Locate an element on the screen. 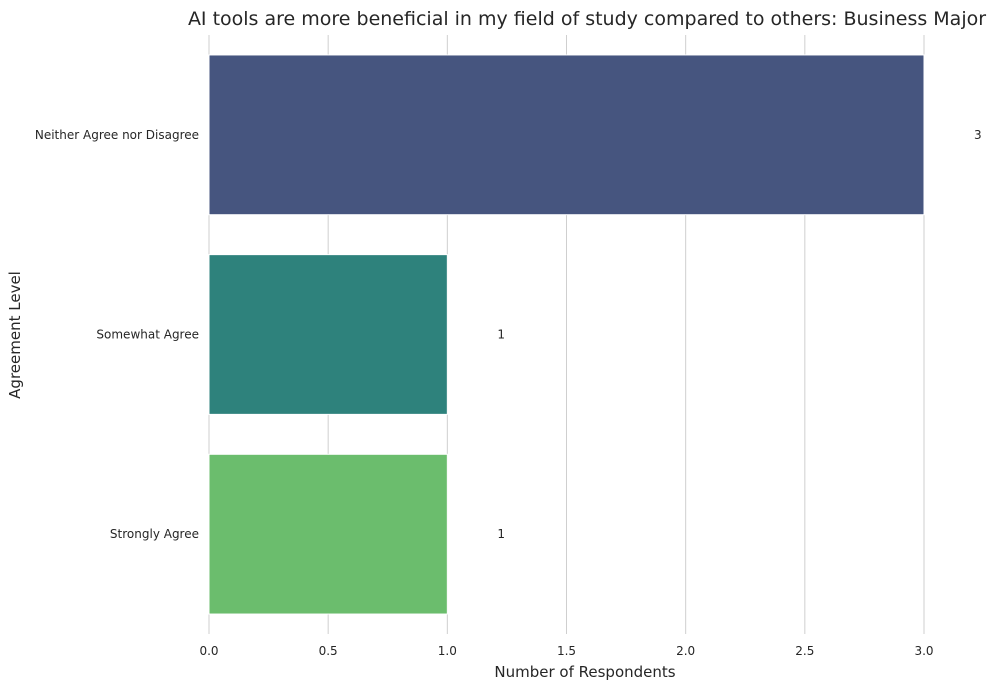 This screenshot has width=1006, height=690. y-tick-label: Somewhat Agree is located at coordinates (147, 335).